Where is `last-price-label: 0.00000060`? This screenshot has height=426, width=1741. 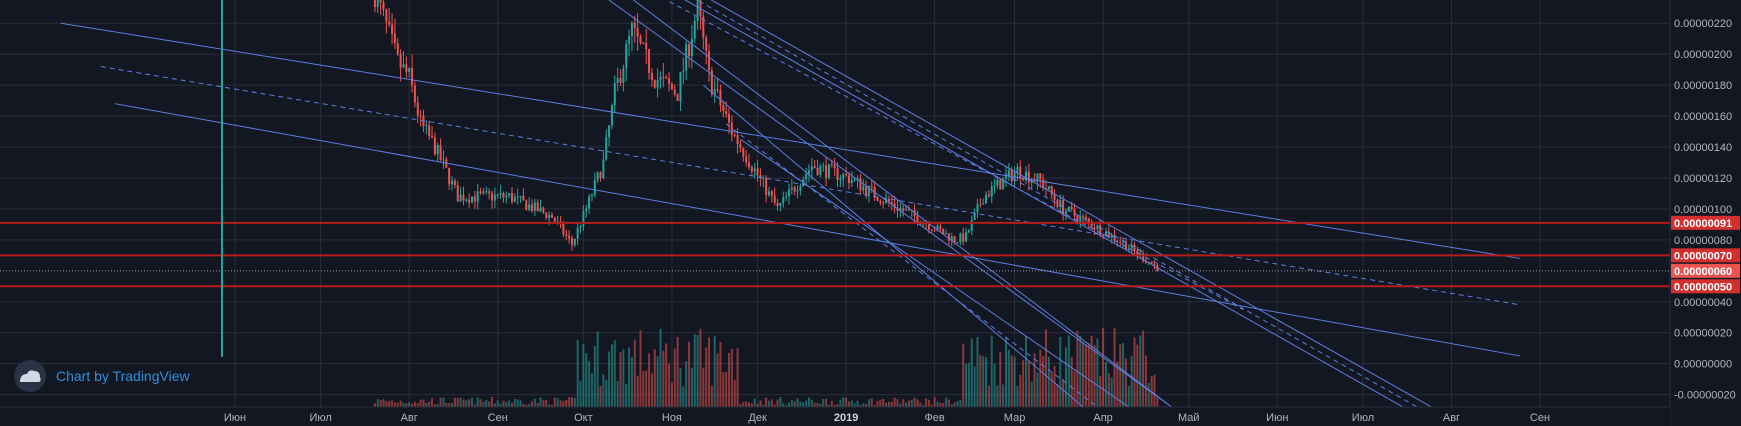 last-price-label: 0.00000060 is located at coordinates (1703, 272).